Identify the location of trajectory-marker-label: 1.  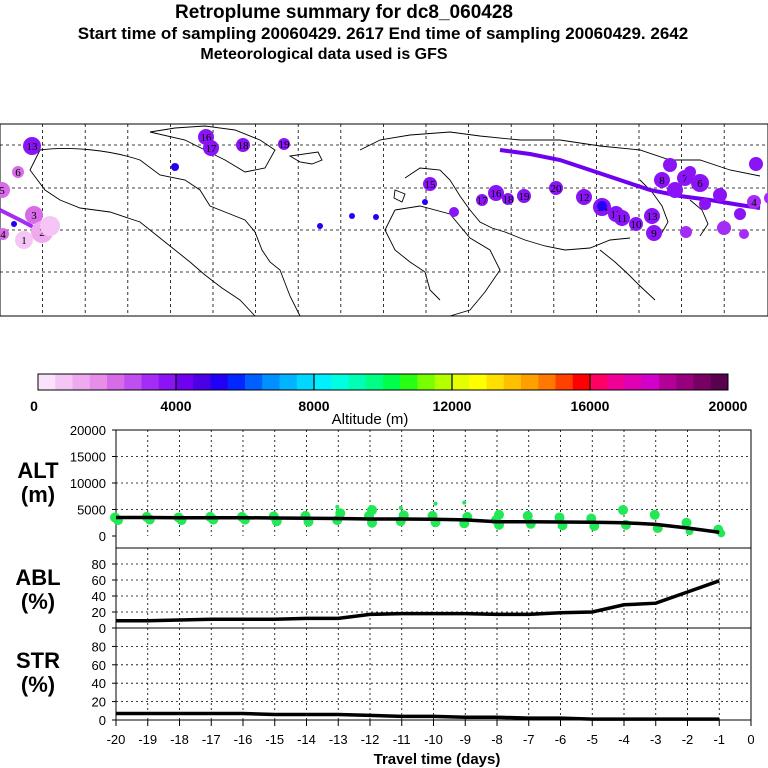
(24, 241).